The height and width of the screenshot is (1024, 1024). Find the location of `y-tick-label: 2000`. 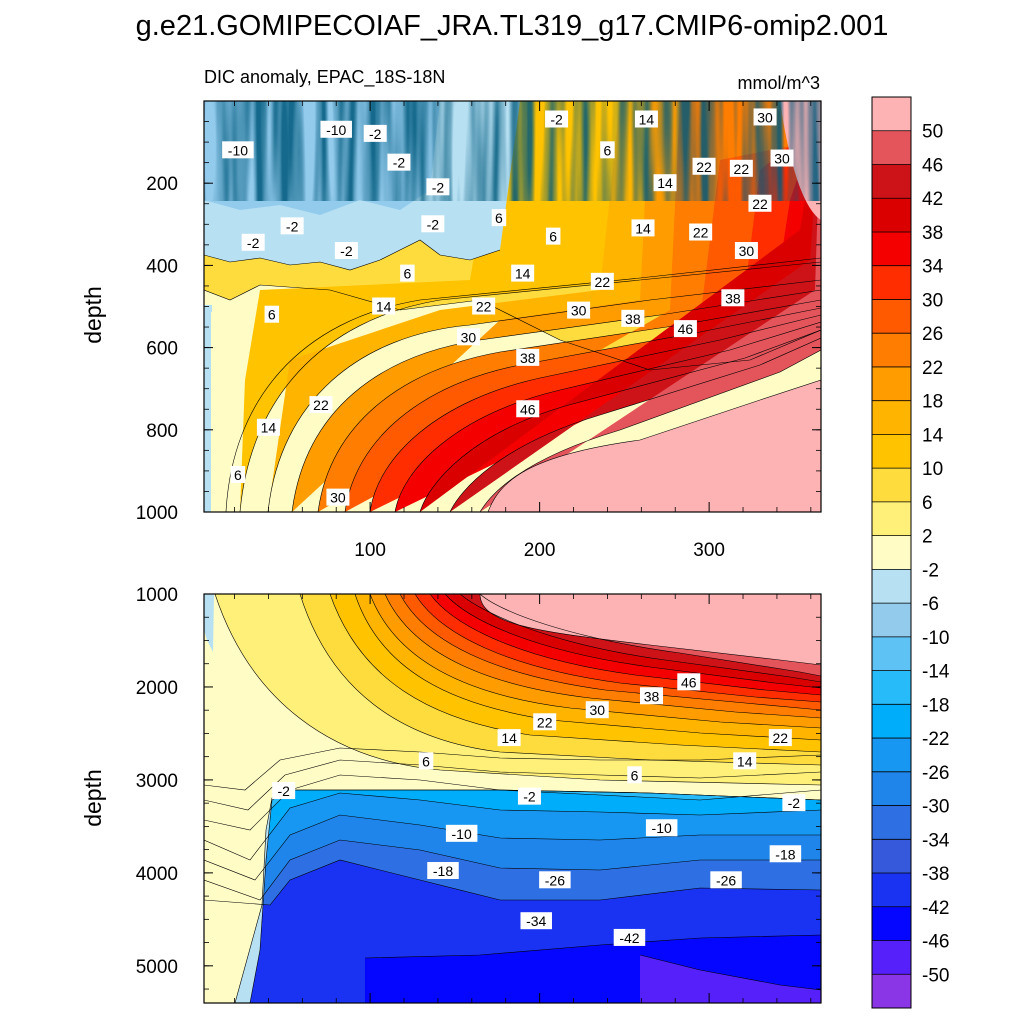

y-tick-label: 2000 is located at coordinates (157, 688).